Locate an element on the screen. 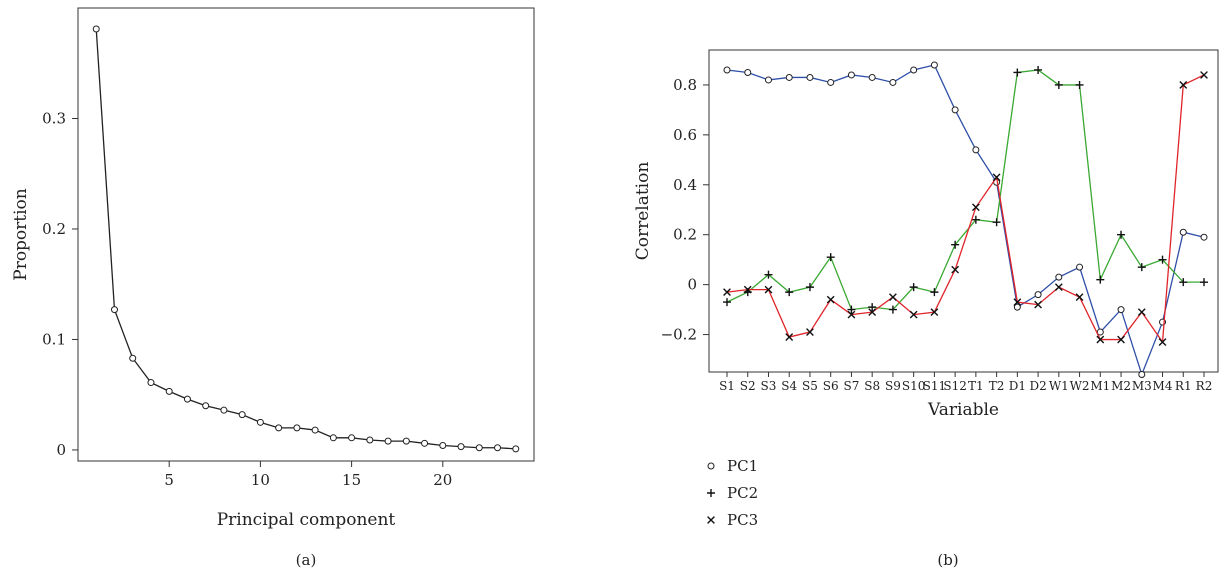 Image resolution: width=1231 pixels, height=573 pixels. x-tick-label: S4 is located at coordinates (789, 386).